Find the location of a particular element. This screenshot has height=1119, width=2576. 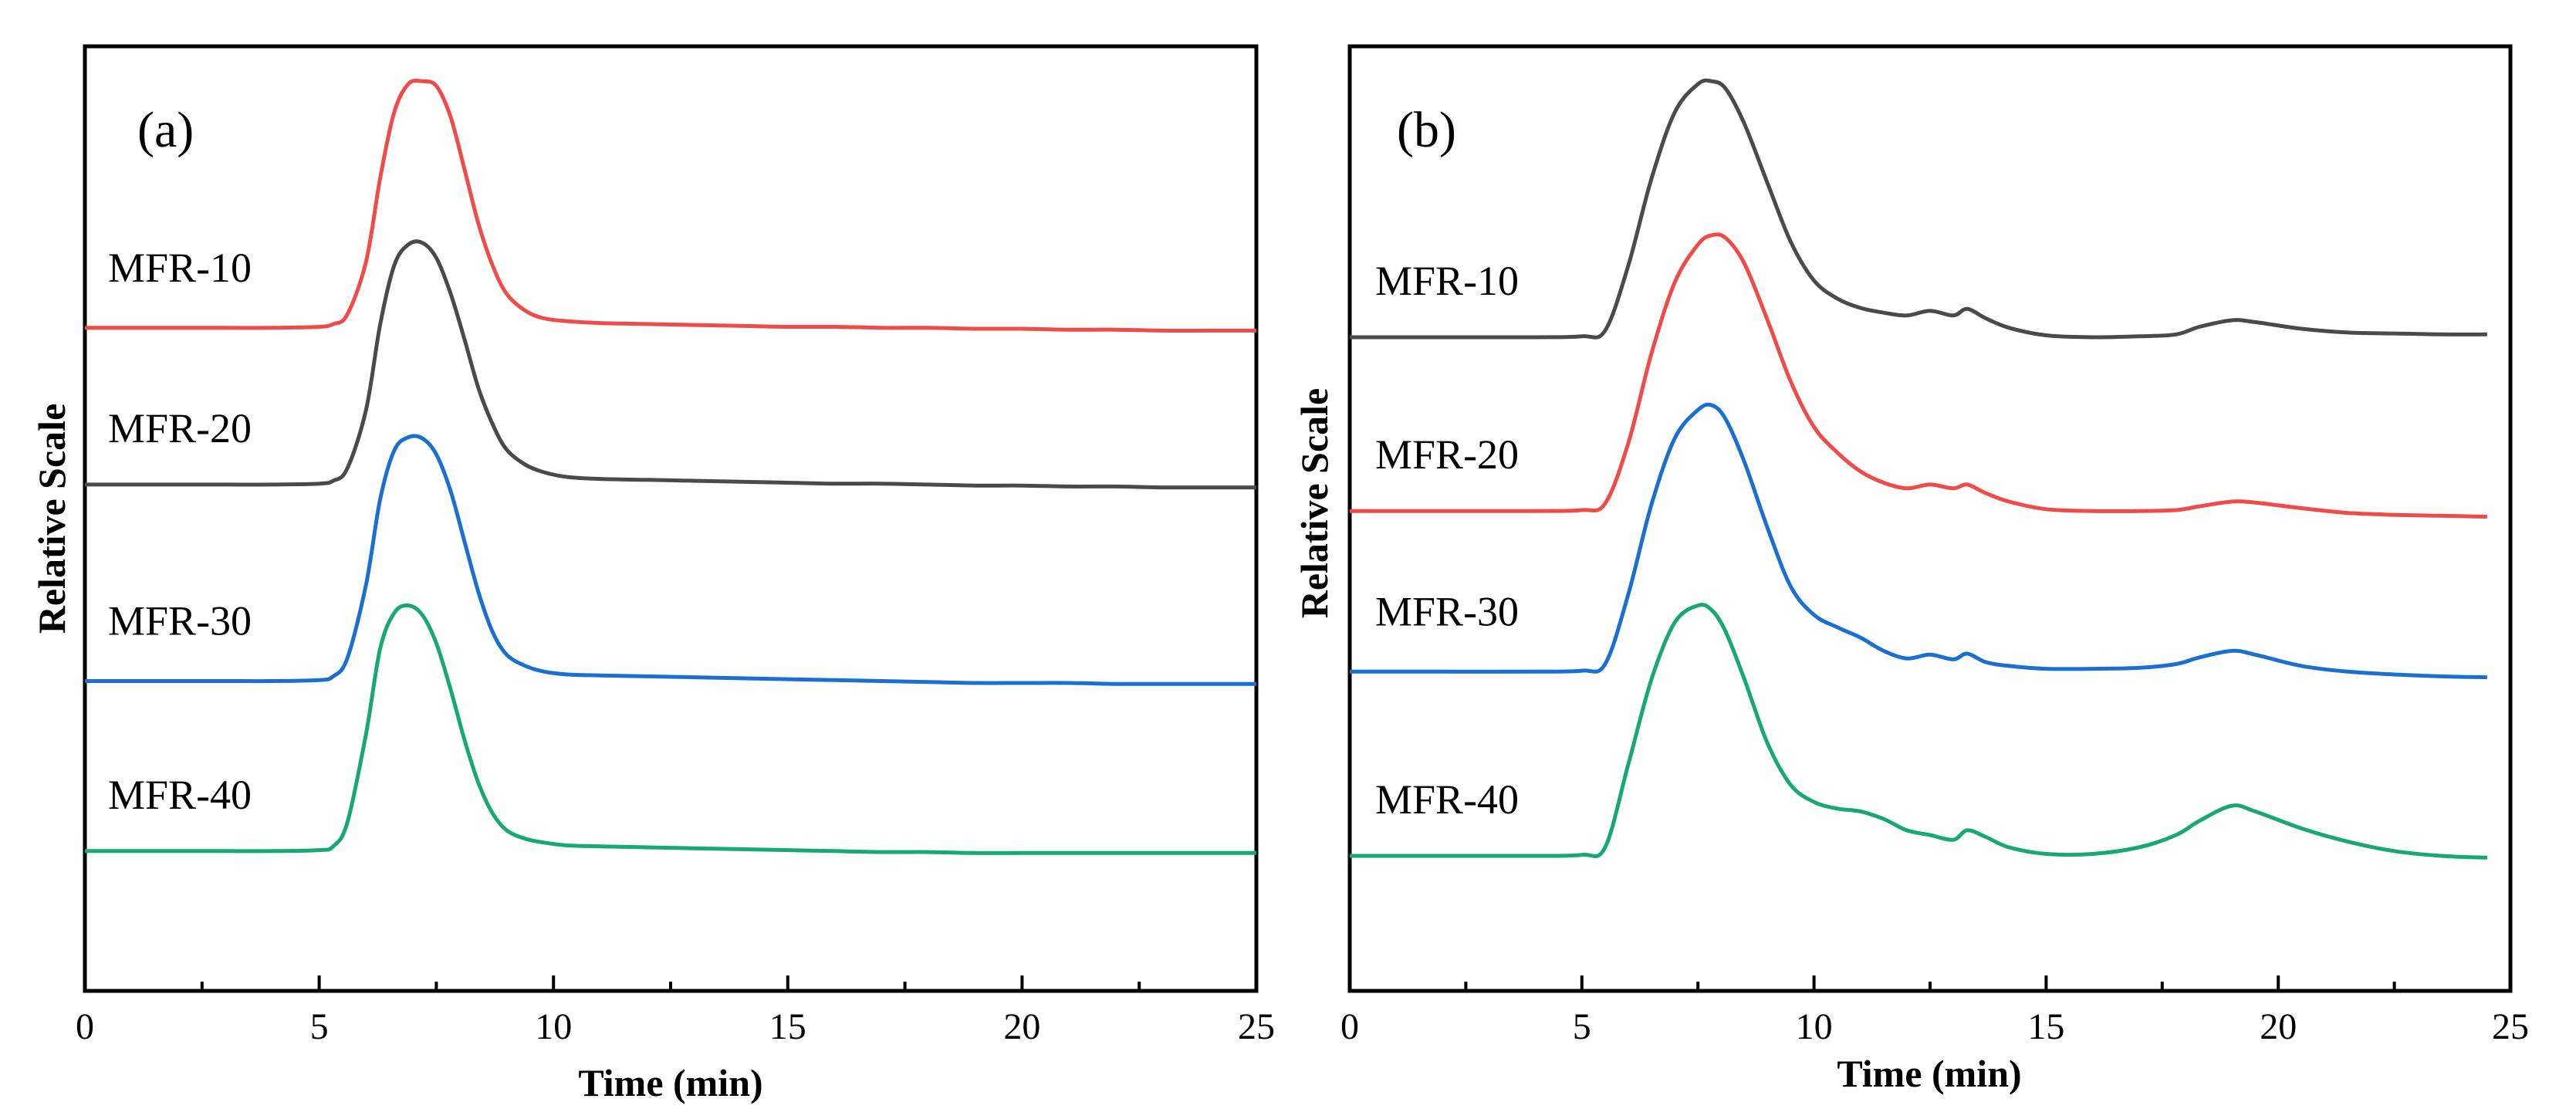

y-axis-title-b: Relative Scale is located at coordinates (1314, 503).